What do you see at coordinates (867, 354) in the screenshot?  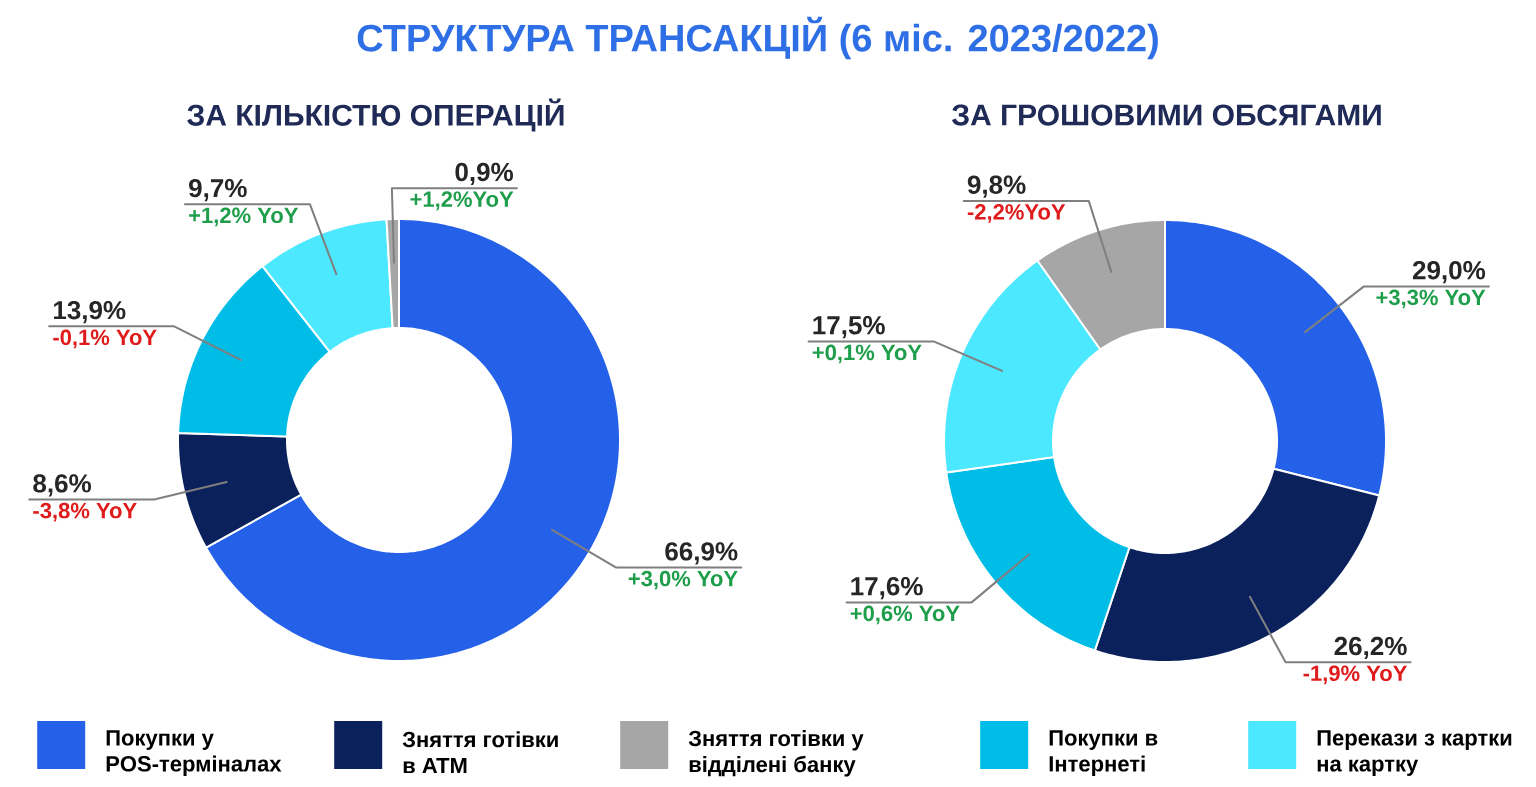 I see `text: +0,1% YoY` at bounding box center [867, 354].